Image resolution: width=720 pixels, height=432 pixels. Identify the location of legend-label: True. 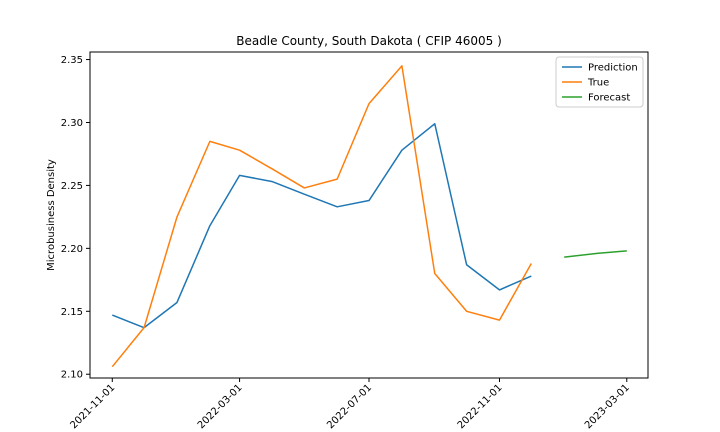
(598, 83).